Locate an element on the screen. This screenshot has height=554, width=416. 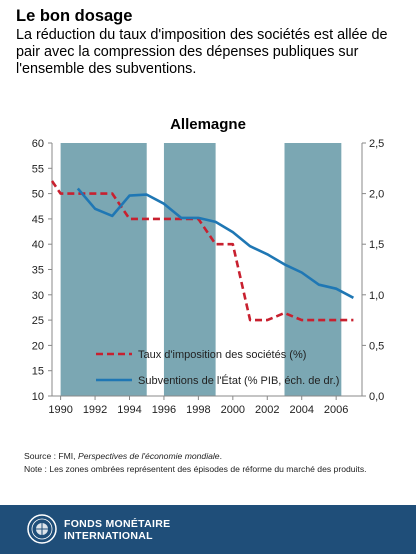
right-tick-label: 0,5 is located at coordinates (376, 346).